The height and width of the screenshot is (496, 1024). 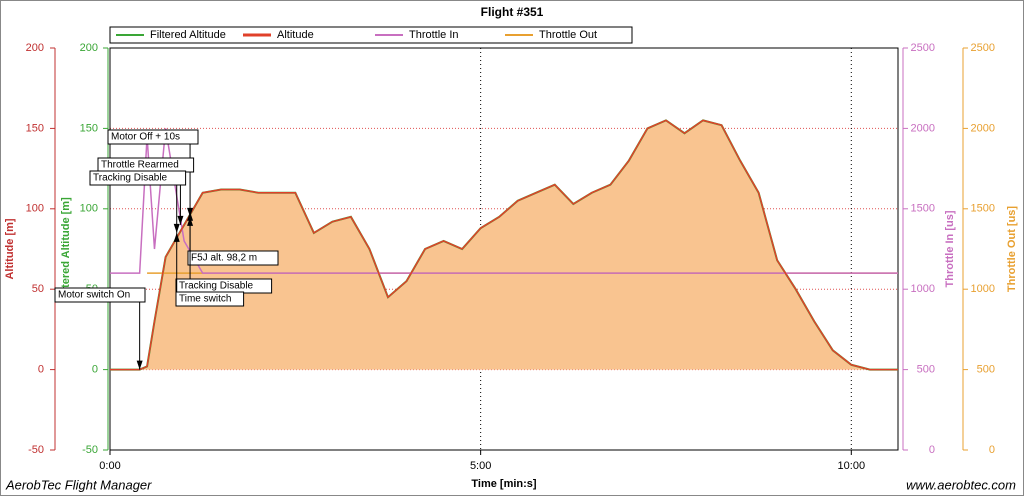 What do you see at coordinates (205, 299) in the screenshot?
I see `annotation-label: Time switch` at bounding box center [205, 299].